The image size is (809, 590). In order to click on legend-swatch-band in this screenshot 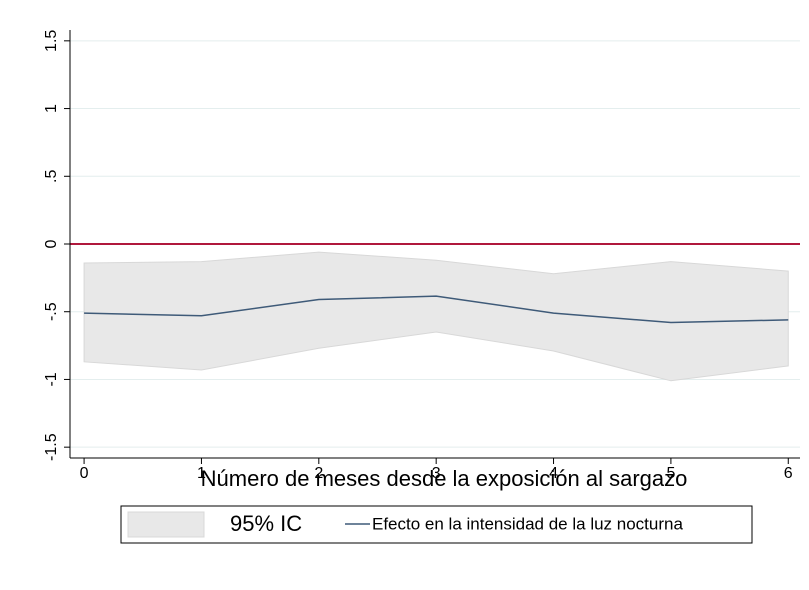, I will do `click(166, 524)`.